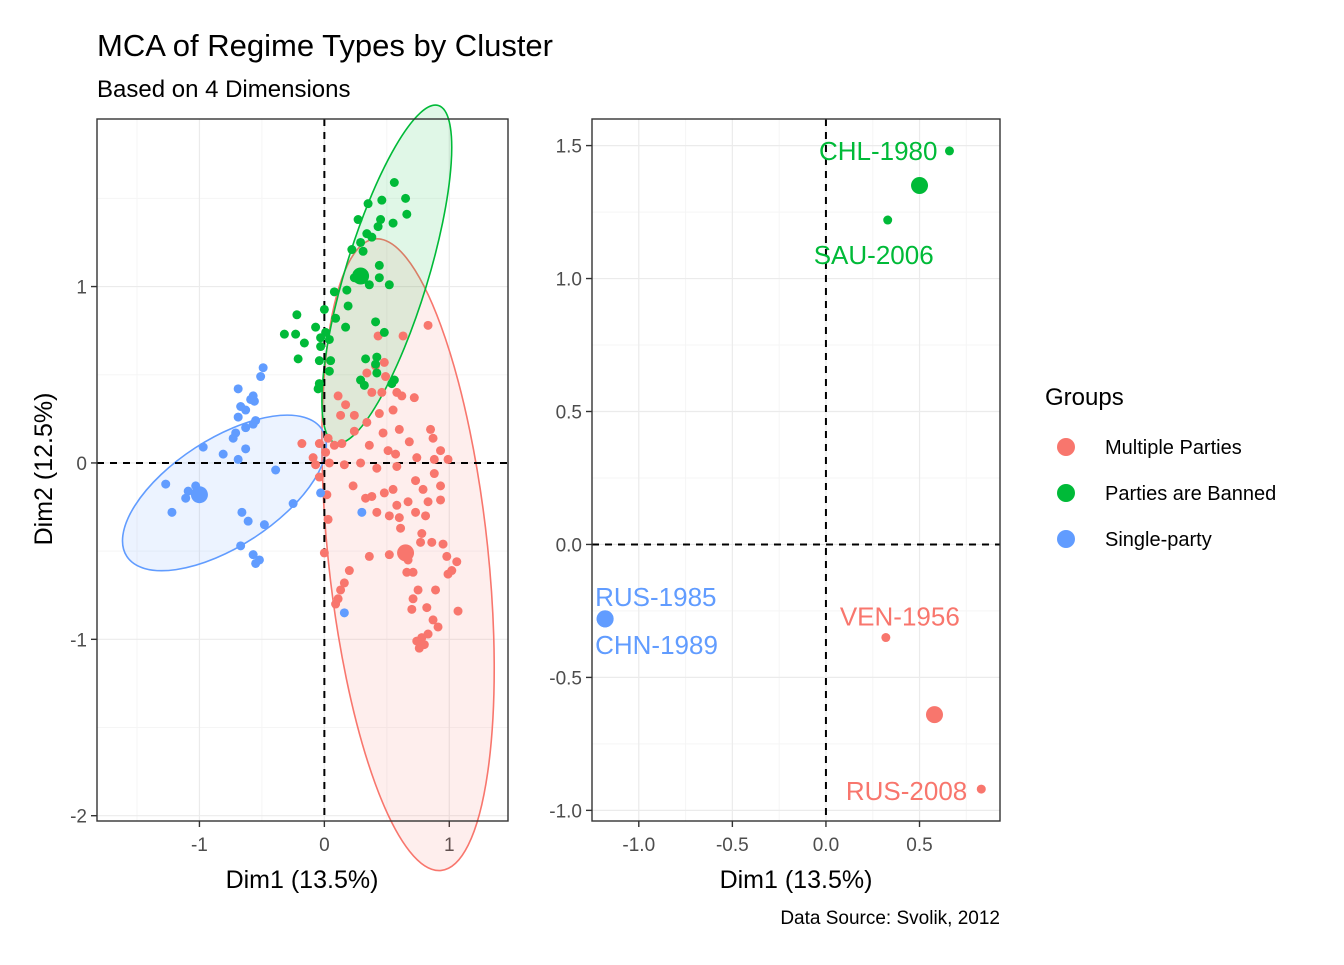 This screenshot has width=1344, height=965. Describe the element at coordinates (655, 597) in the screenshot. I see `label-rus-1985: RUS-1985` at that location.